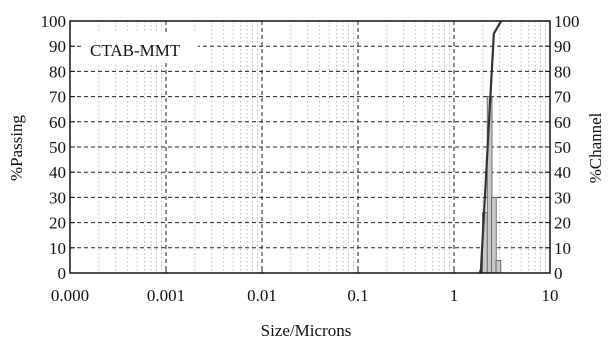 The image size is (611, 343). Describe the element at coordinates (562, 46) in the screenshot. I see `y-tick-label-right: 90` at that location.